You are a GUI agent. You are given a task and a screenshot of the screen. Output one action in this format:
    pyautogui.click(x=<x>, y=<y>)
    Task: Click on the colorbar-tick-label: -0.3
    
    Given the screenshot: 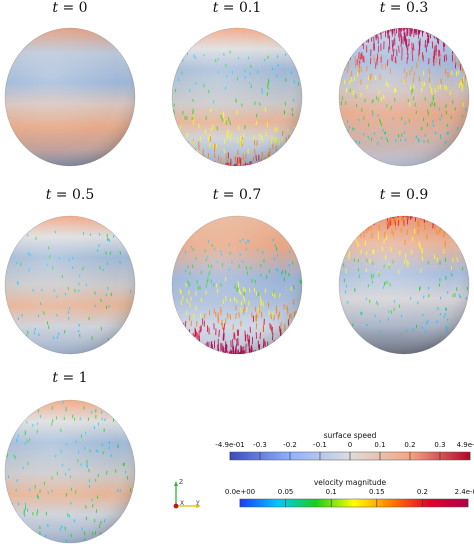 What is the action you would take?
    pyautogui.click(x=260, y=445)
    